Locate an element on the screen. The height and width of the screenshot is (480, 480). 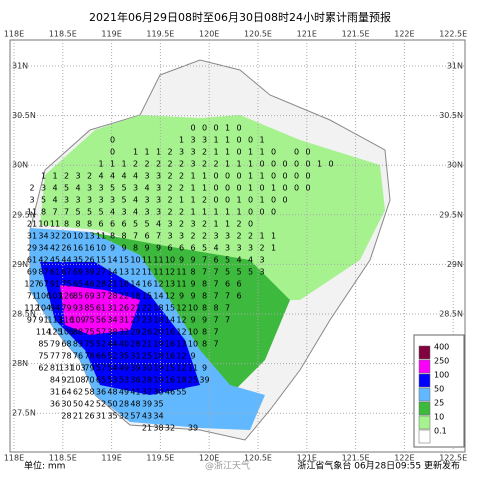
rain-value: 29 is located at coordinates (32, 248).